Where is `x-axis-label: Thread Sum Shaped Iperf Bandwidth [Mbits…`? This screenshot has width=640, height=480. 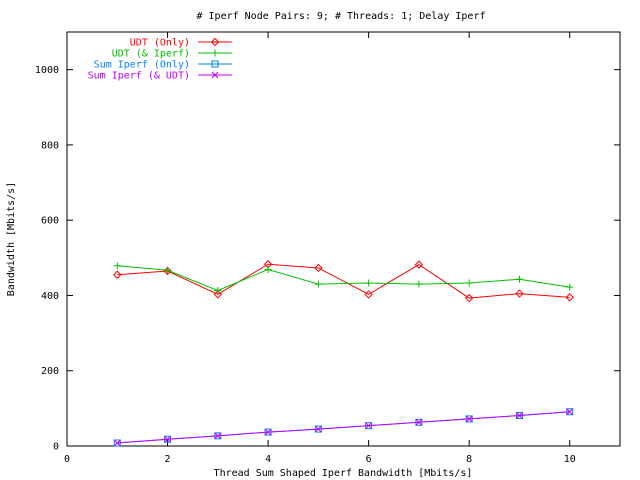 x-axis-label: Thread Sum Shaped Iperf Bandwidth [Mbits… is located at coordinates (343, 473).